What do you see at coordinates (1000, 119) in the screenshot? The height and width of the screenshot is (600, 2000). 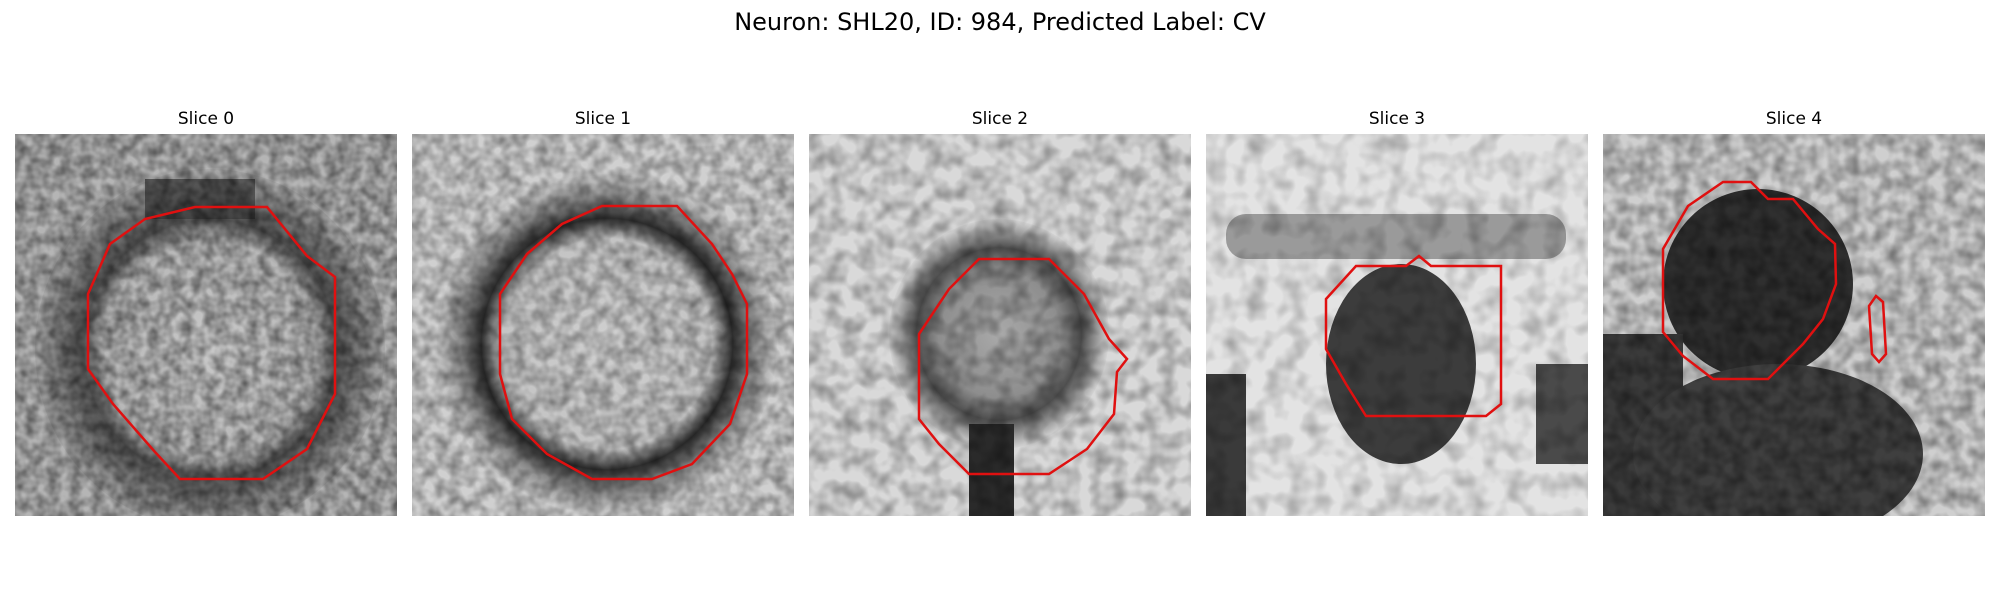 I see `slice-title-2: Slice 2` at bounding box center [1000, 119].